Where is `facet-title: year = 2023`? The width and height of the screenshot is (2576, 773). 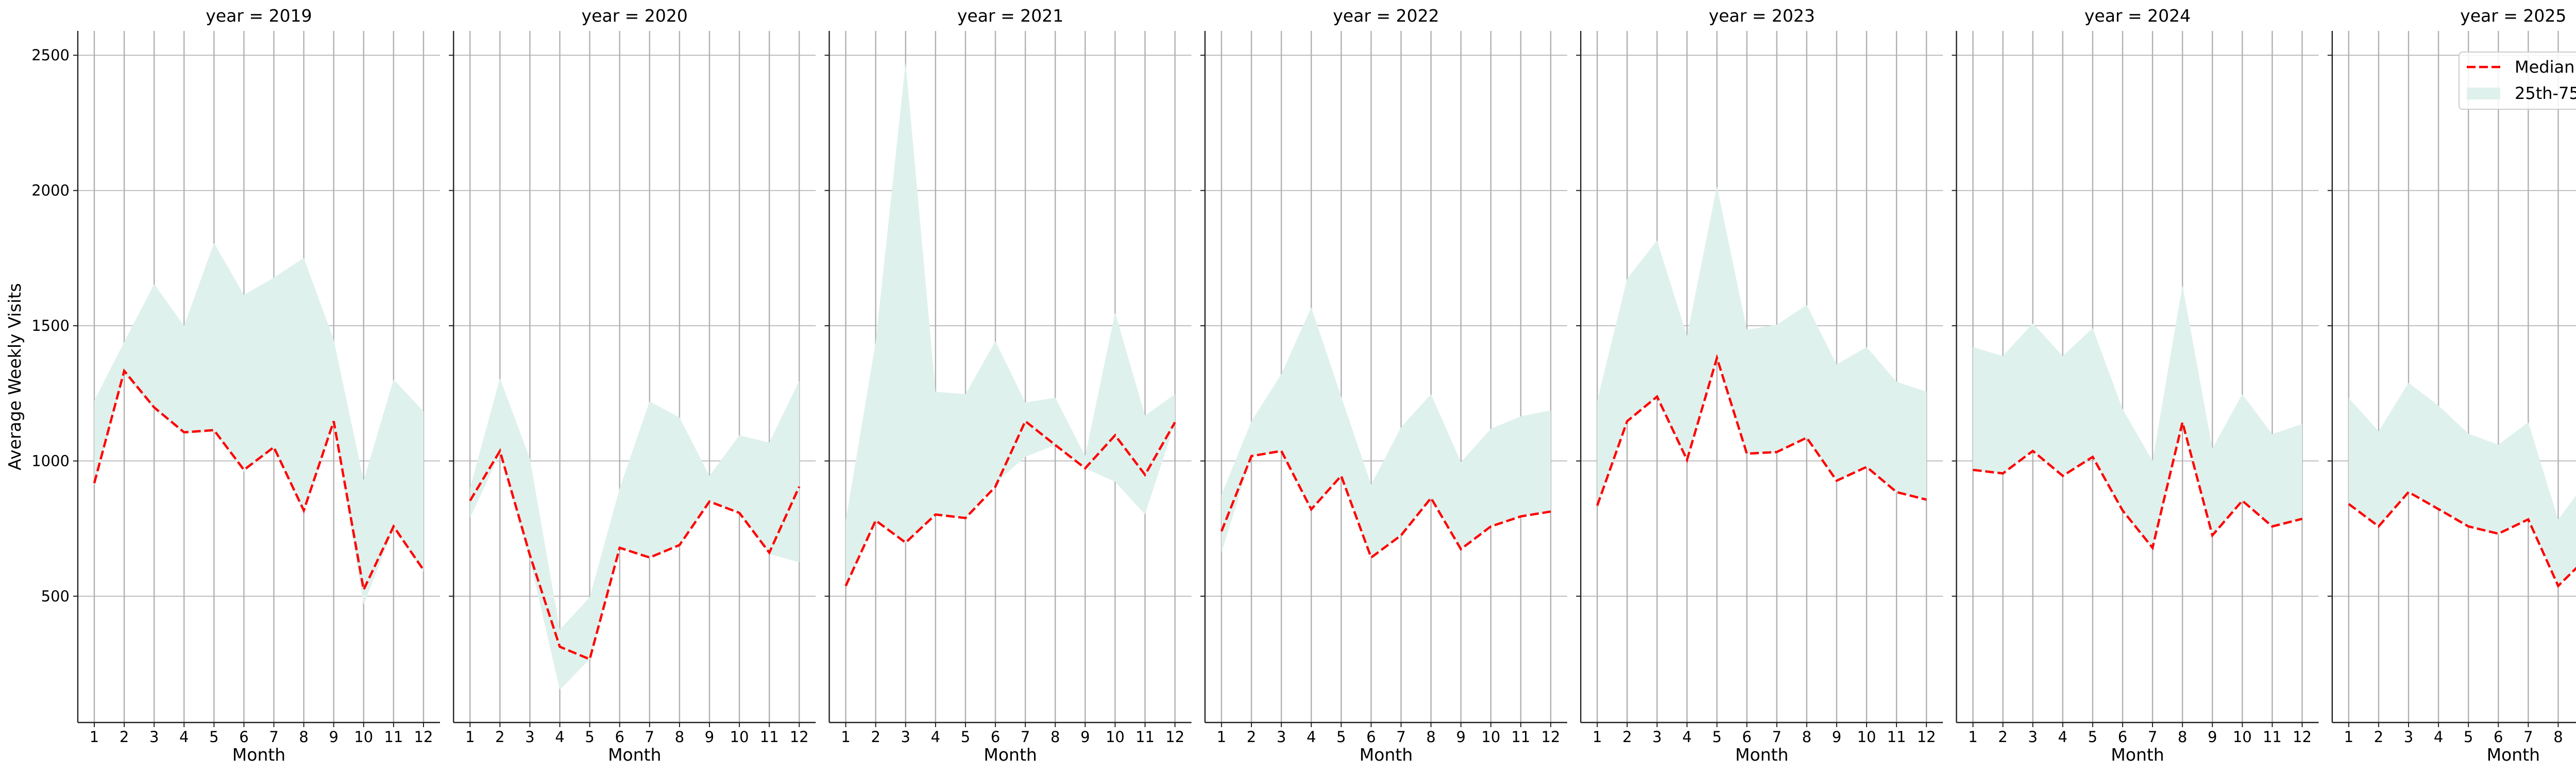
facet-title: year = 2023 is located at coordinates (1762, 16).